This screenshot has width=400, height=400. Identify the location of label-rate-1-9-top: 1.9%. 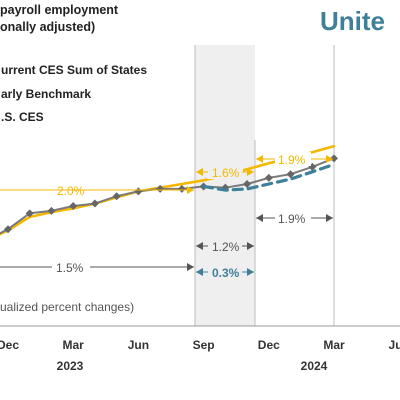
(292, 160).